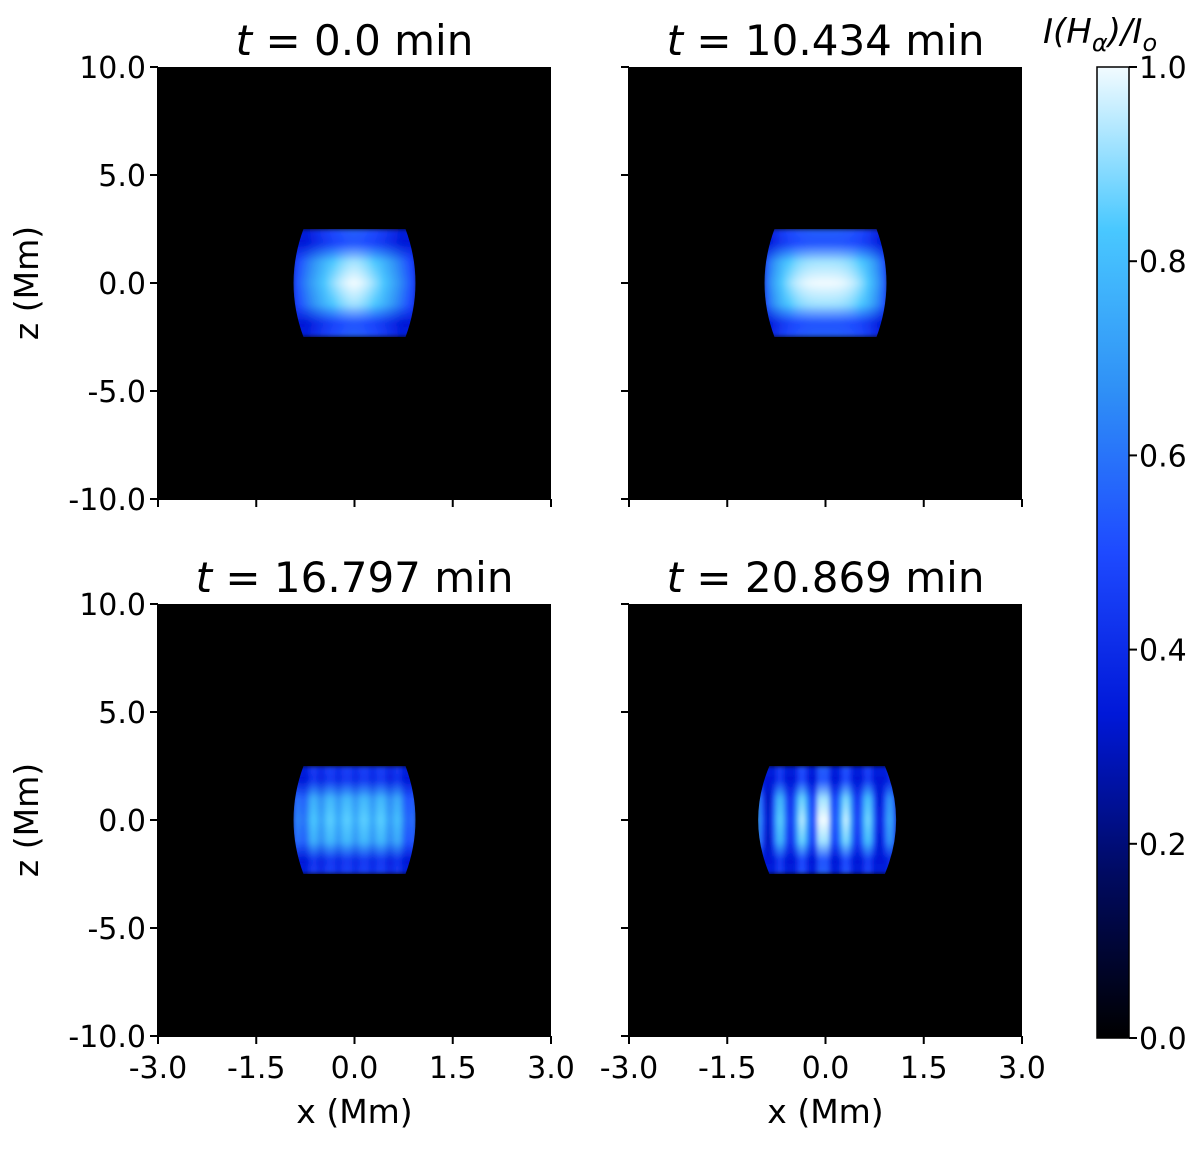 The width and height of the screenshot is (1200, 1157). Describe the element at coordinates (1163, 845) in the screenshot. I see `colorbar-tick-label: 0.2` at that location.